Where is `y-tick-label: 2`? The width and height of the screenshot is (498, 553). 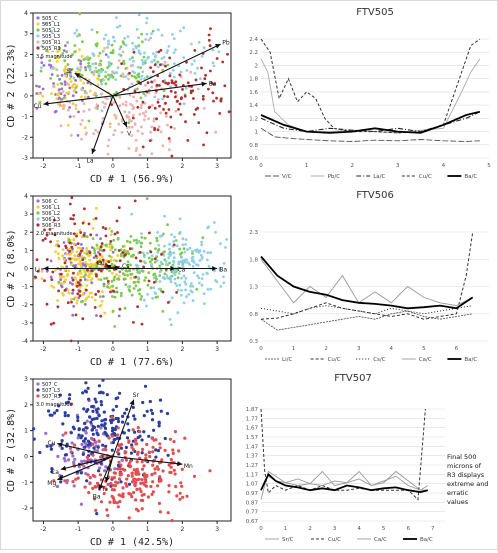
y-tick-label: 2 is located at coordinates (257, 66).